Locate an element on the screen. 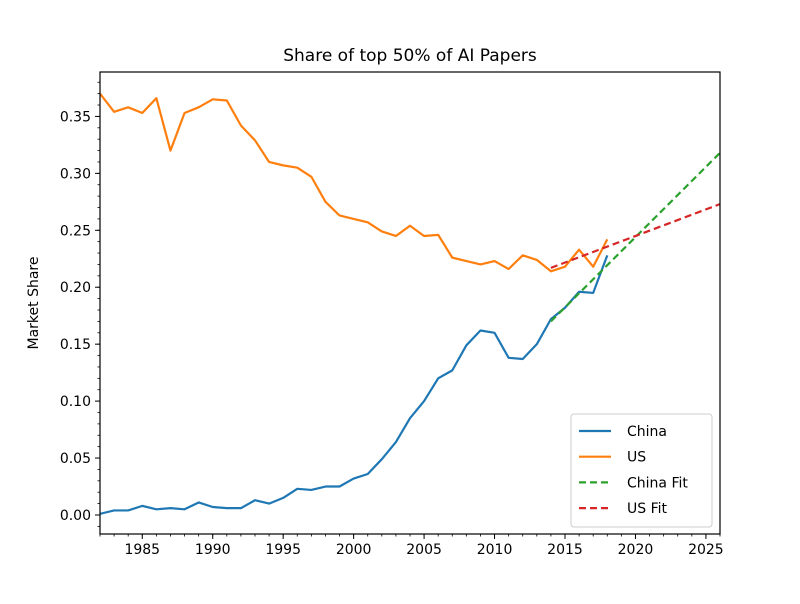 The image size is (800, 604). y-axis-label: Market Share is located at coordinates (34, 303).